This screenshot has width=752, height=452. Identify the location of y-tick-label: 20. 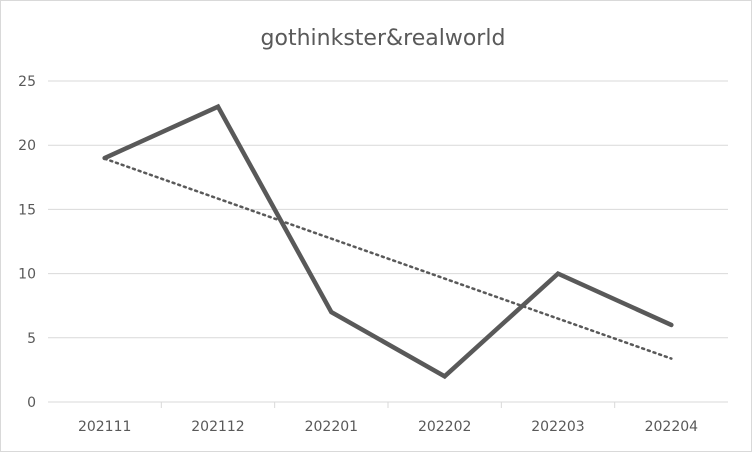
(27, 146).